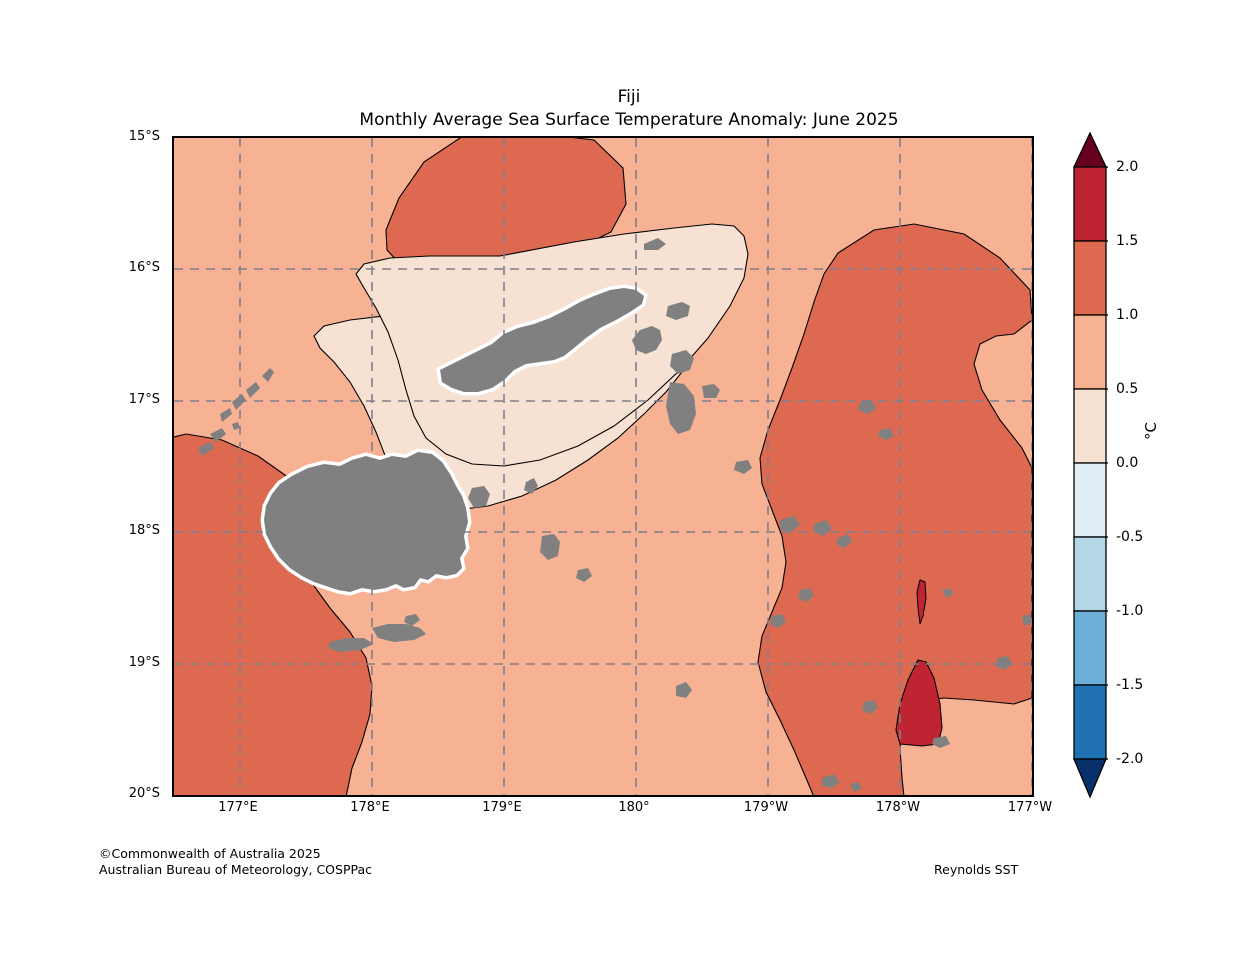 This screenshot has width=1258, height=980. I want to click on colorbar-axis-label: °C, so click(1151, 431).